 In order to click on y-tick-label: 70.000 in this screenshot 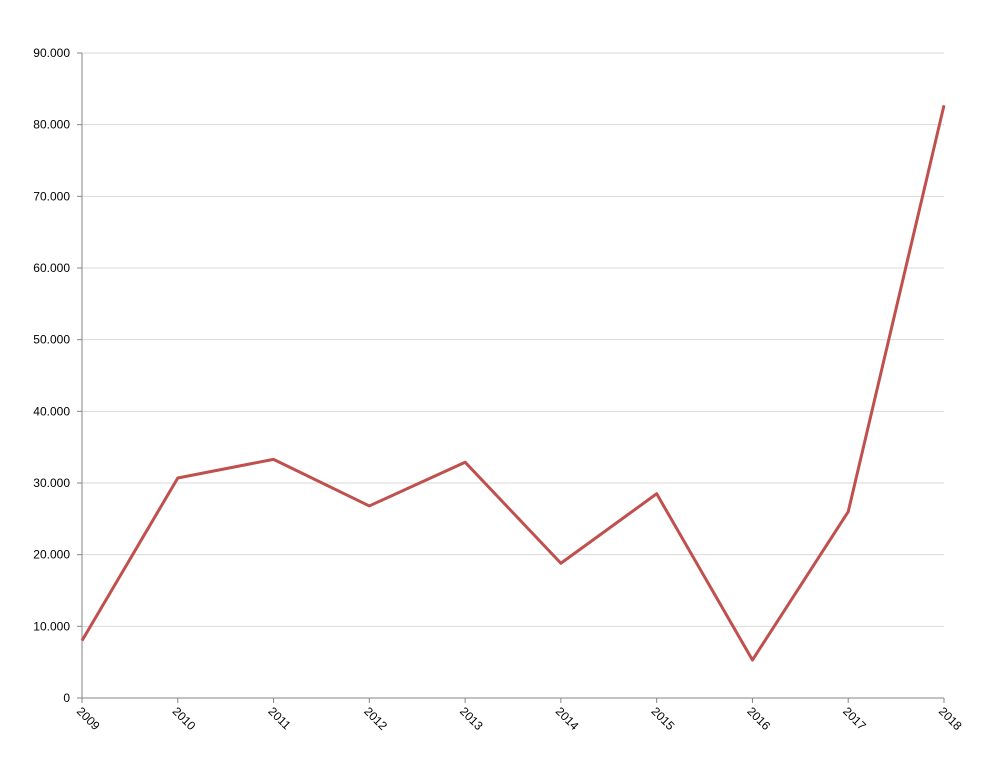, I will do `click(51, 196)`.